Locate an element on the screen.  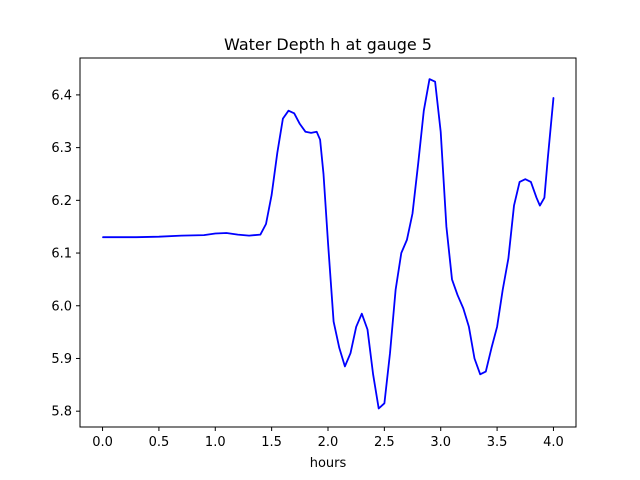
x-tick-label: 1.0 is located at coordinates (215, 442).